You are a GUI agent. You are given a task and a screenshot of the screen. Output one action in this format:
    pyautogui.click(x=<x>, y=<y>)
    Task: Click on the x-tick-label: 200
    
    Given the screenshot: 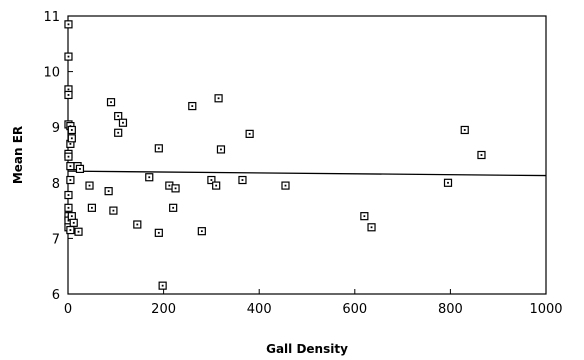 What is the action you would take?
    pyautogui.click(x=163, y=309)
    